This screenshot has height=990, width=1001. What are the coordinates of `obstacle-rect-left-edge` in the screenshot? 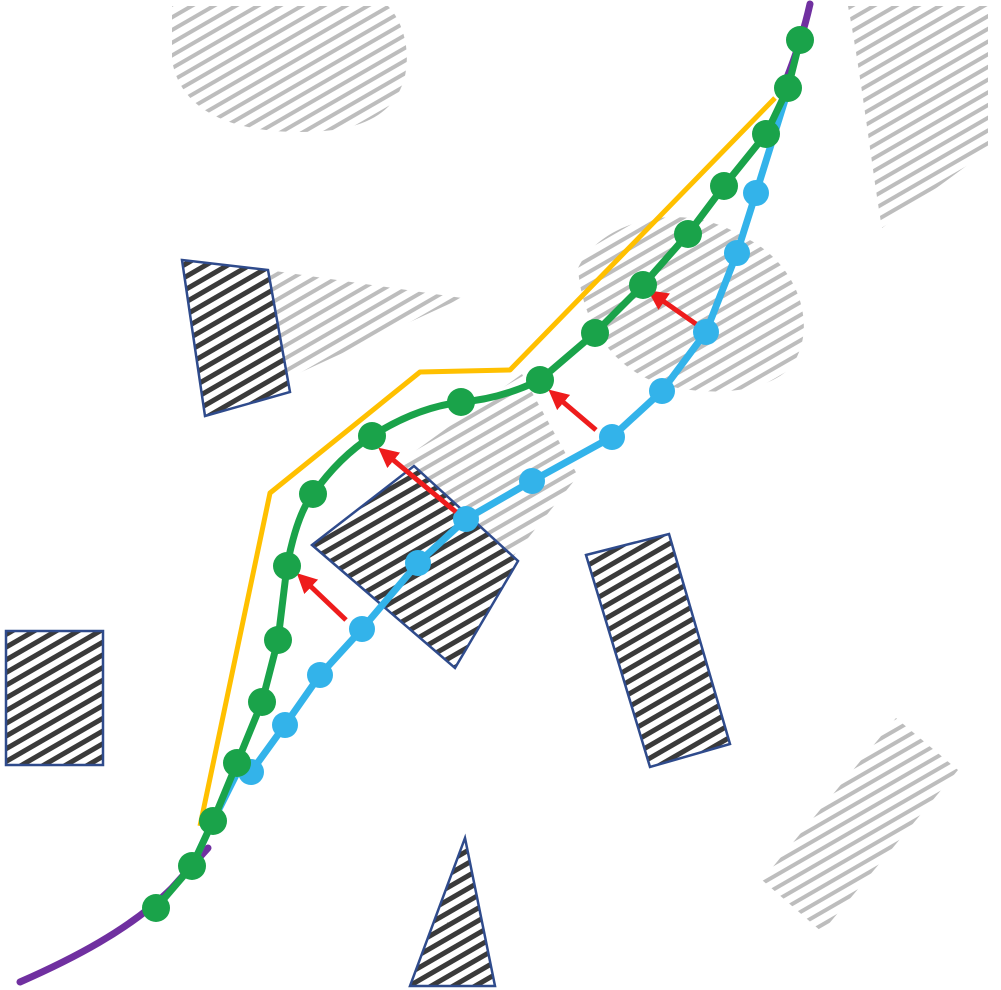 It's located at (54, 698).